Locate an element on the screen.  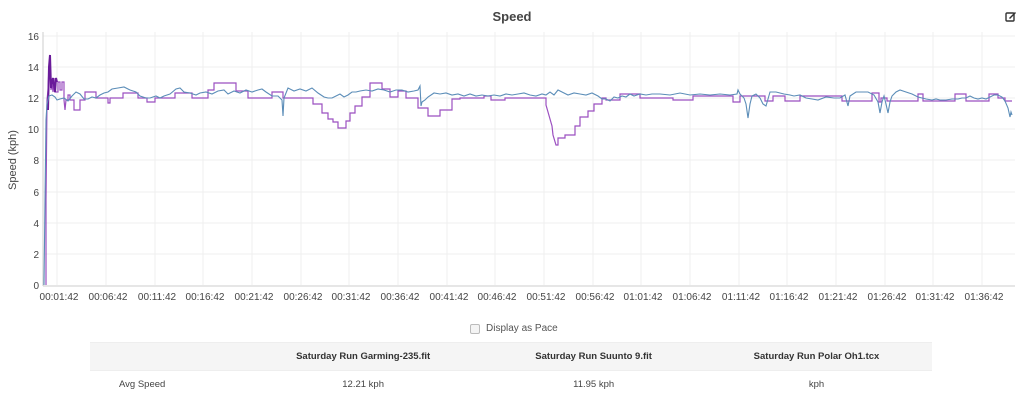
row-label-avg-speed: Avg Speed is located at coordinates (142, 384).